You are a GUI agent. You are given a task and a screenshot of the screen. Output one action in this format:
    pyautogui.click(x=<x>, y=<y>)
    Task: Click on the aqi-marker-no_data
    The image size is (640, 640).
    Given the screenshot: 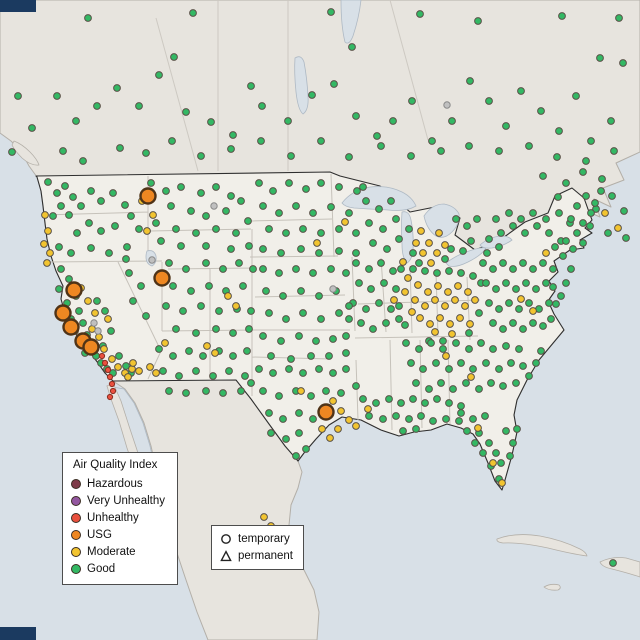 What is the action you would take?
    pyautogui.click(x=98, y=331)
    